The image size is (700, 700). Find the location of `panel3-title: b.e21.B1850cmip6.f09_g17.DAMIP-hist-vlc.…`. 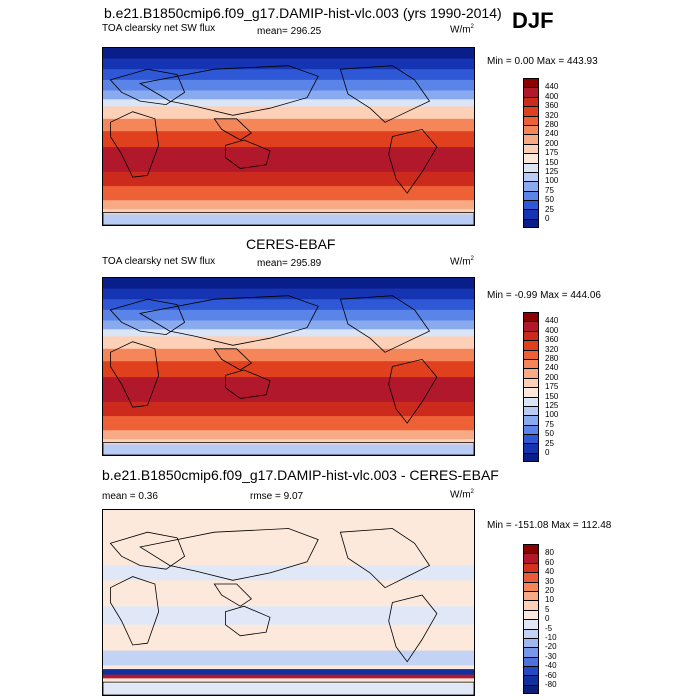

panel3-title: b.e21.B1850cmip6.f09_g17.DAMIP-hist-vlc.… is located at coordinates (300, 475).